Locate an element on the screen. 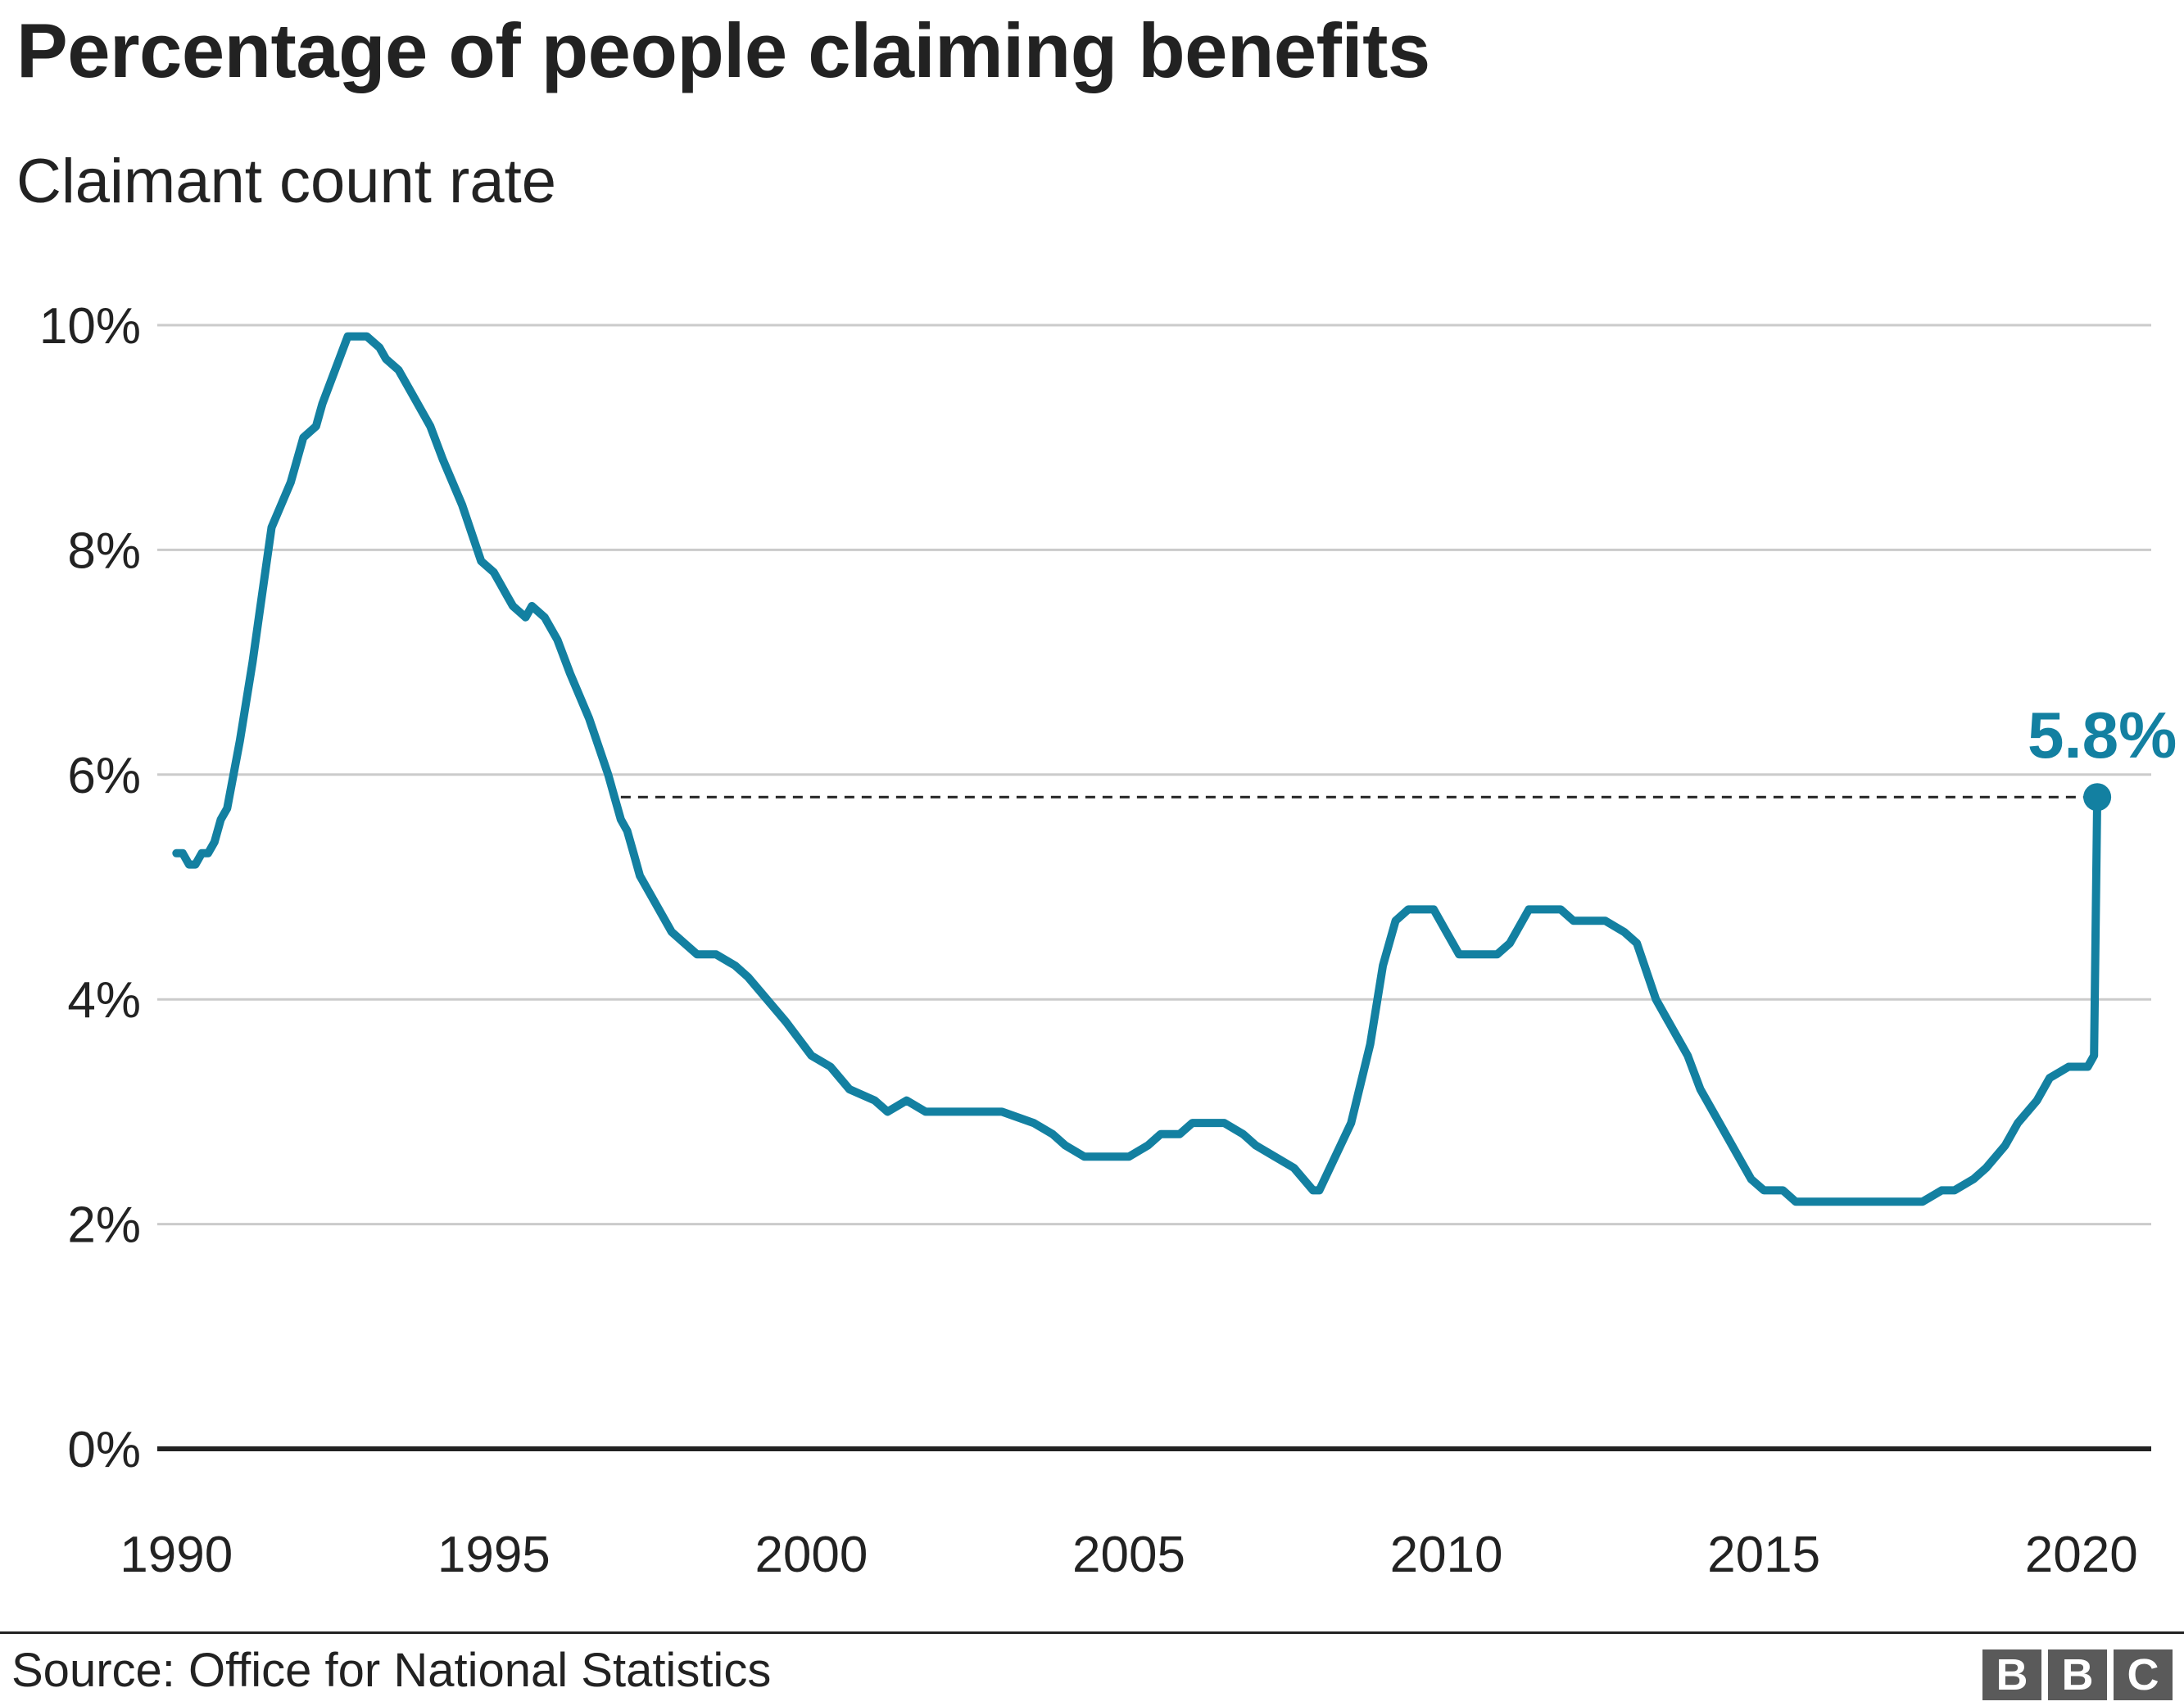  x-tick-label: 2020 is located at coordinates (2082, 1555).